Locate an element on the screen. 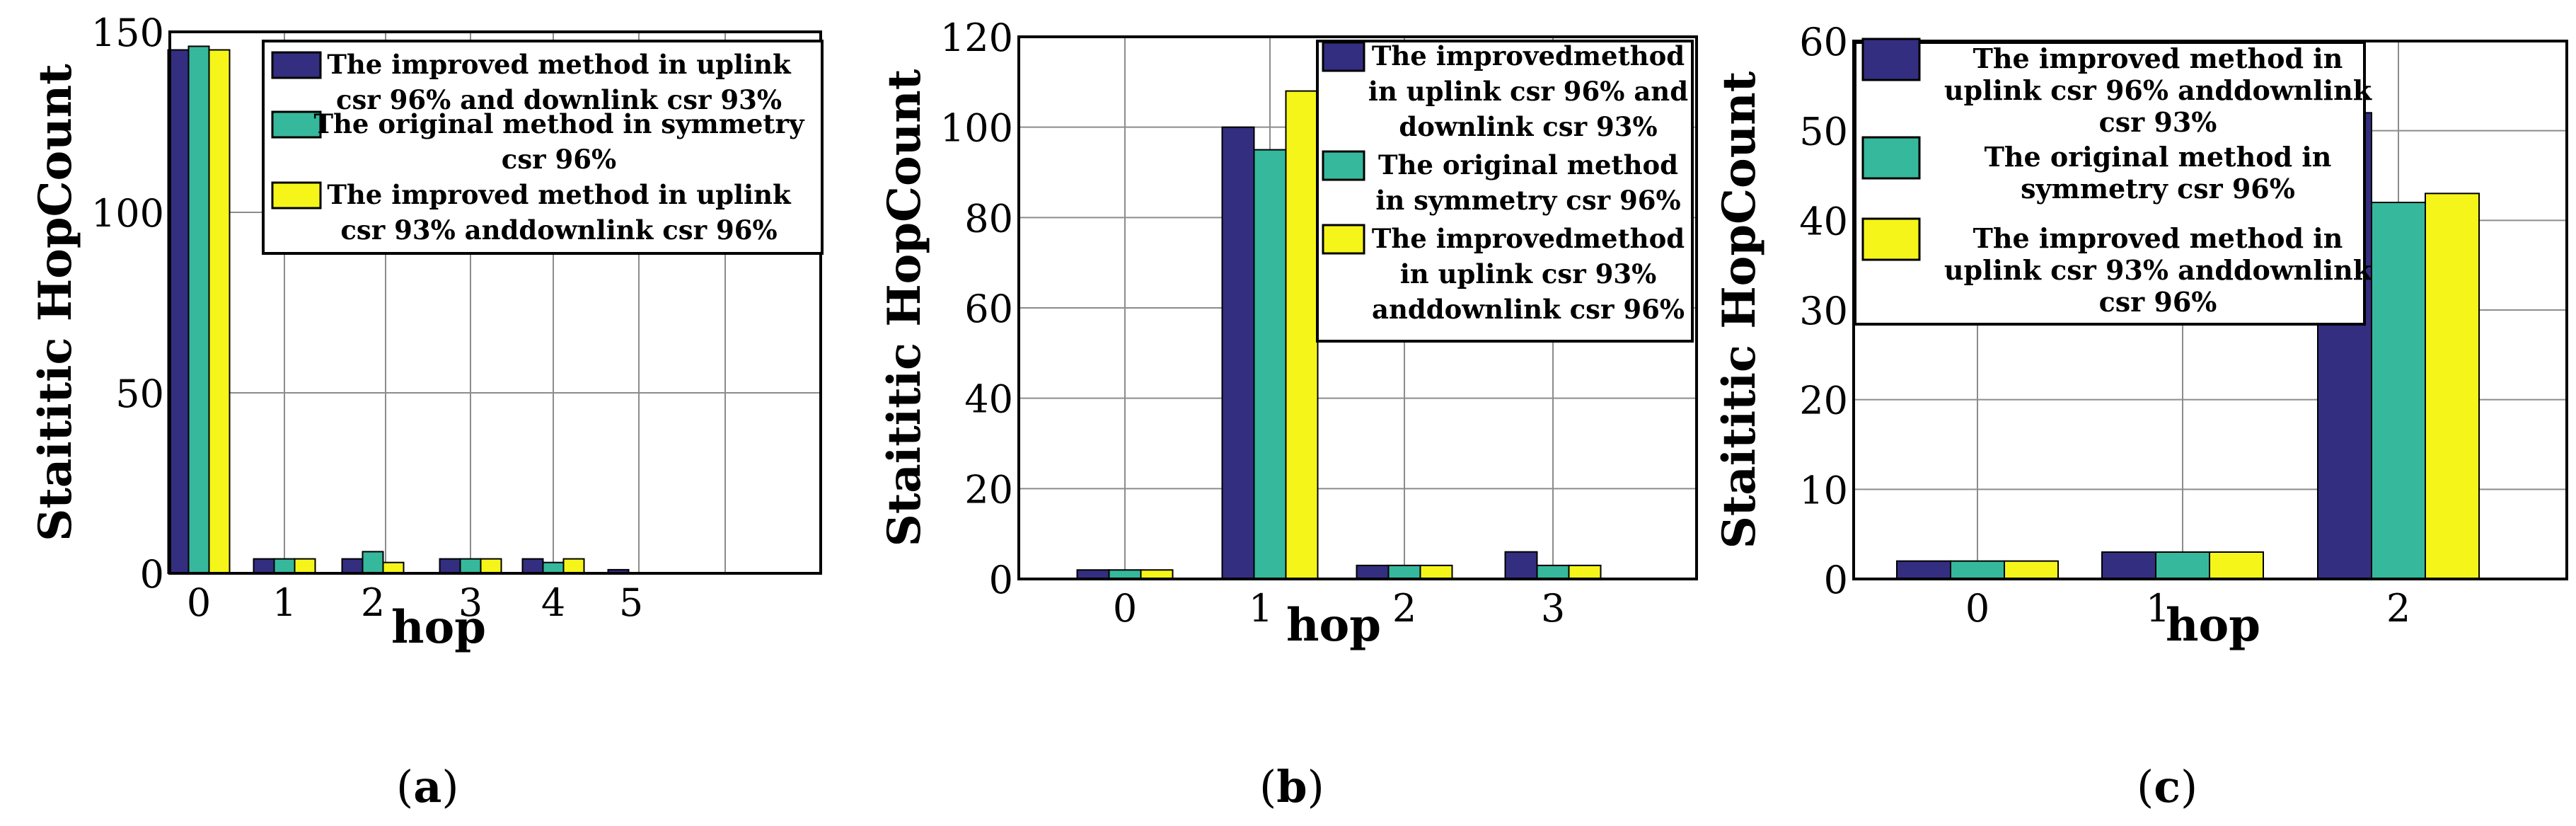 The height and width of the screenshot is (826, 2576). legend-label-3: csr 96% is located at coordinates (2158, 302).